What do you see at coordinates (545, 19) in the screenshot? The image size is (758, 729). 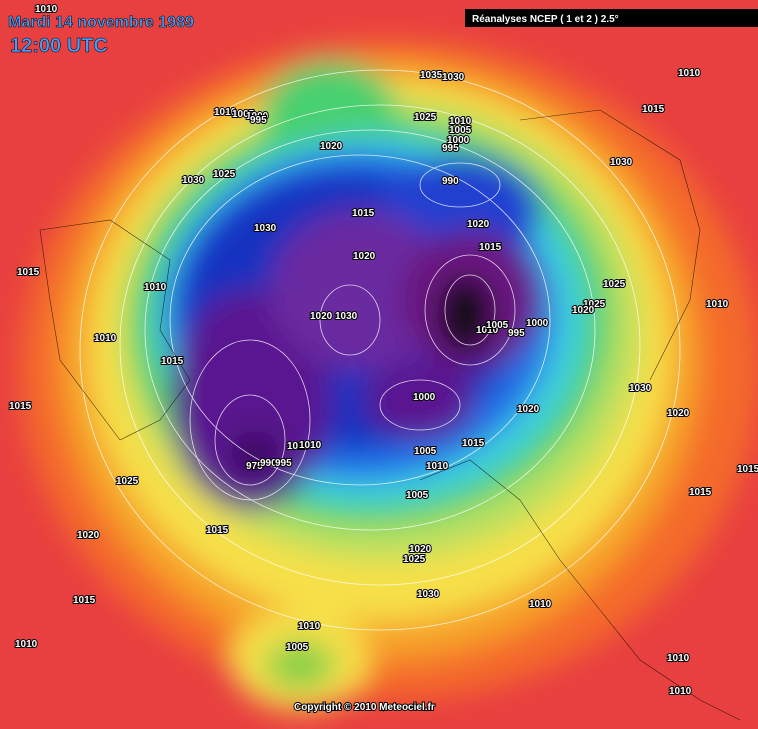 I see `source: Réanalyses NCEP ( 1 et 2 ) 2.5°` at bounding box center [545, 19].